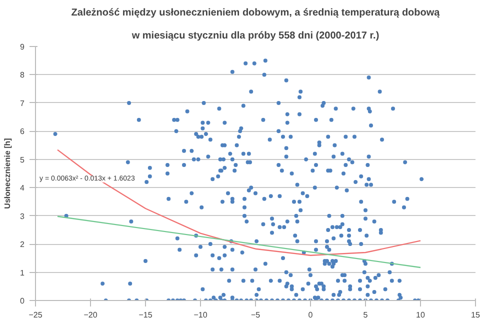 The width and height of the screenshot is (480, 320). Describe the element at coordinates (91, 315) in the screenshot. I see `x-tick-label: −20` at that location.